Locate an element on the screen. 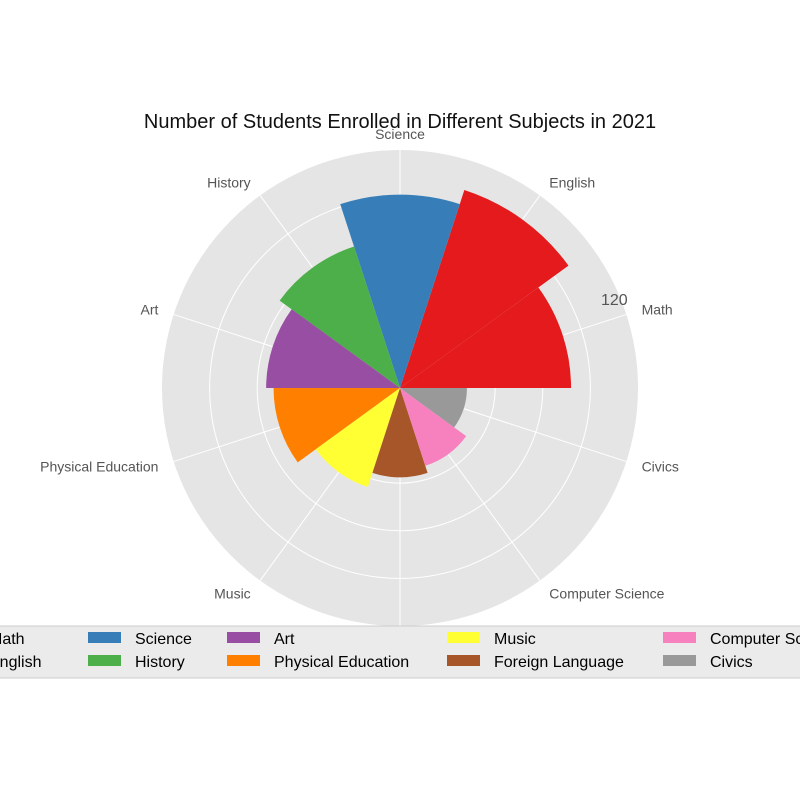 This screenshot has width=800, height=800. bar-computer-science is located at coordinates (433, 427).